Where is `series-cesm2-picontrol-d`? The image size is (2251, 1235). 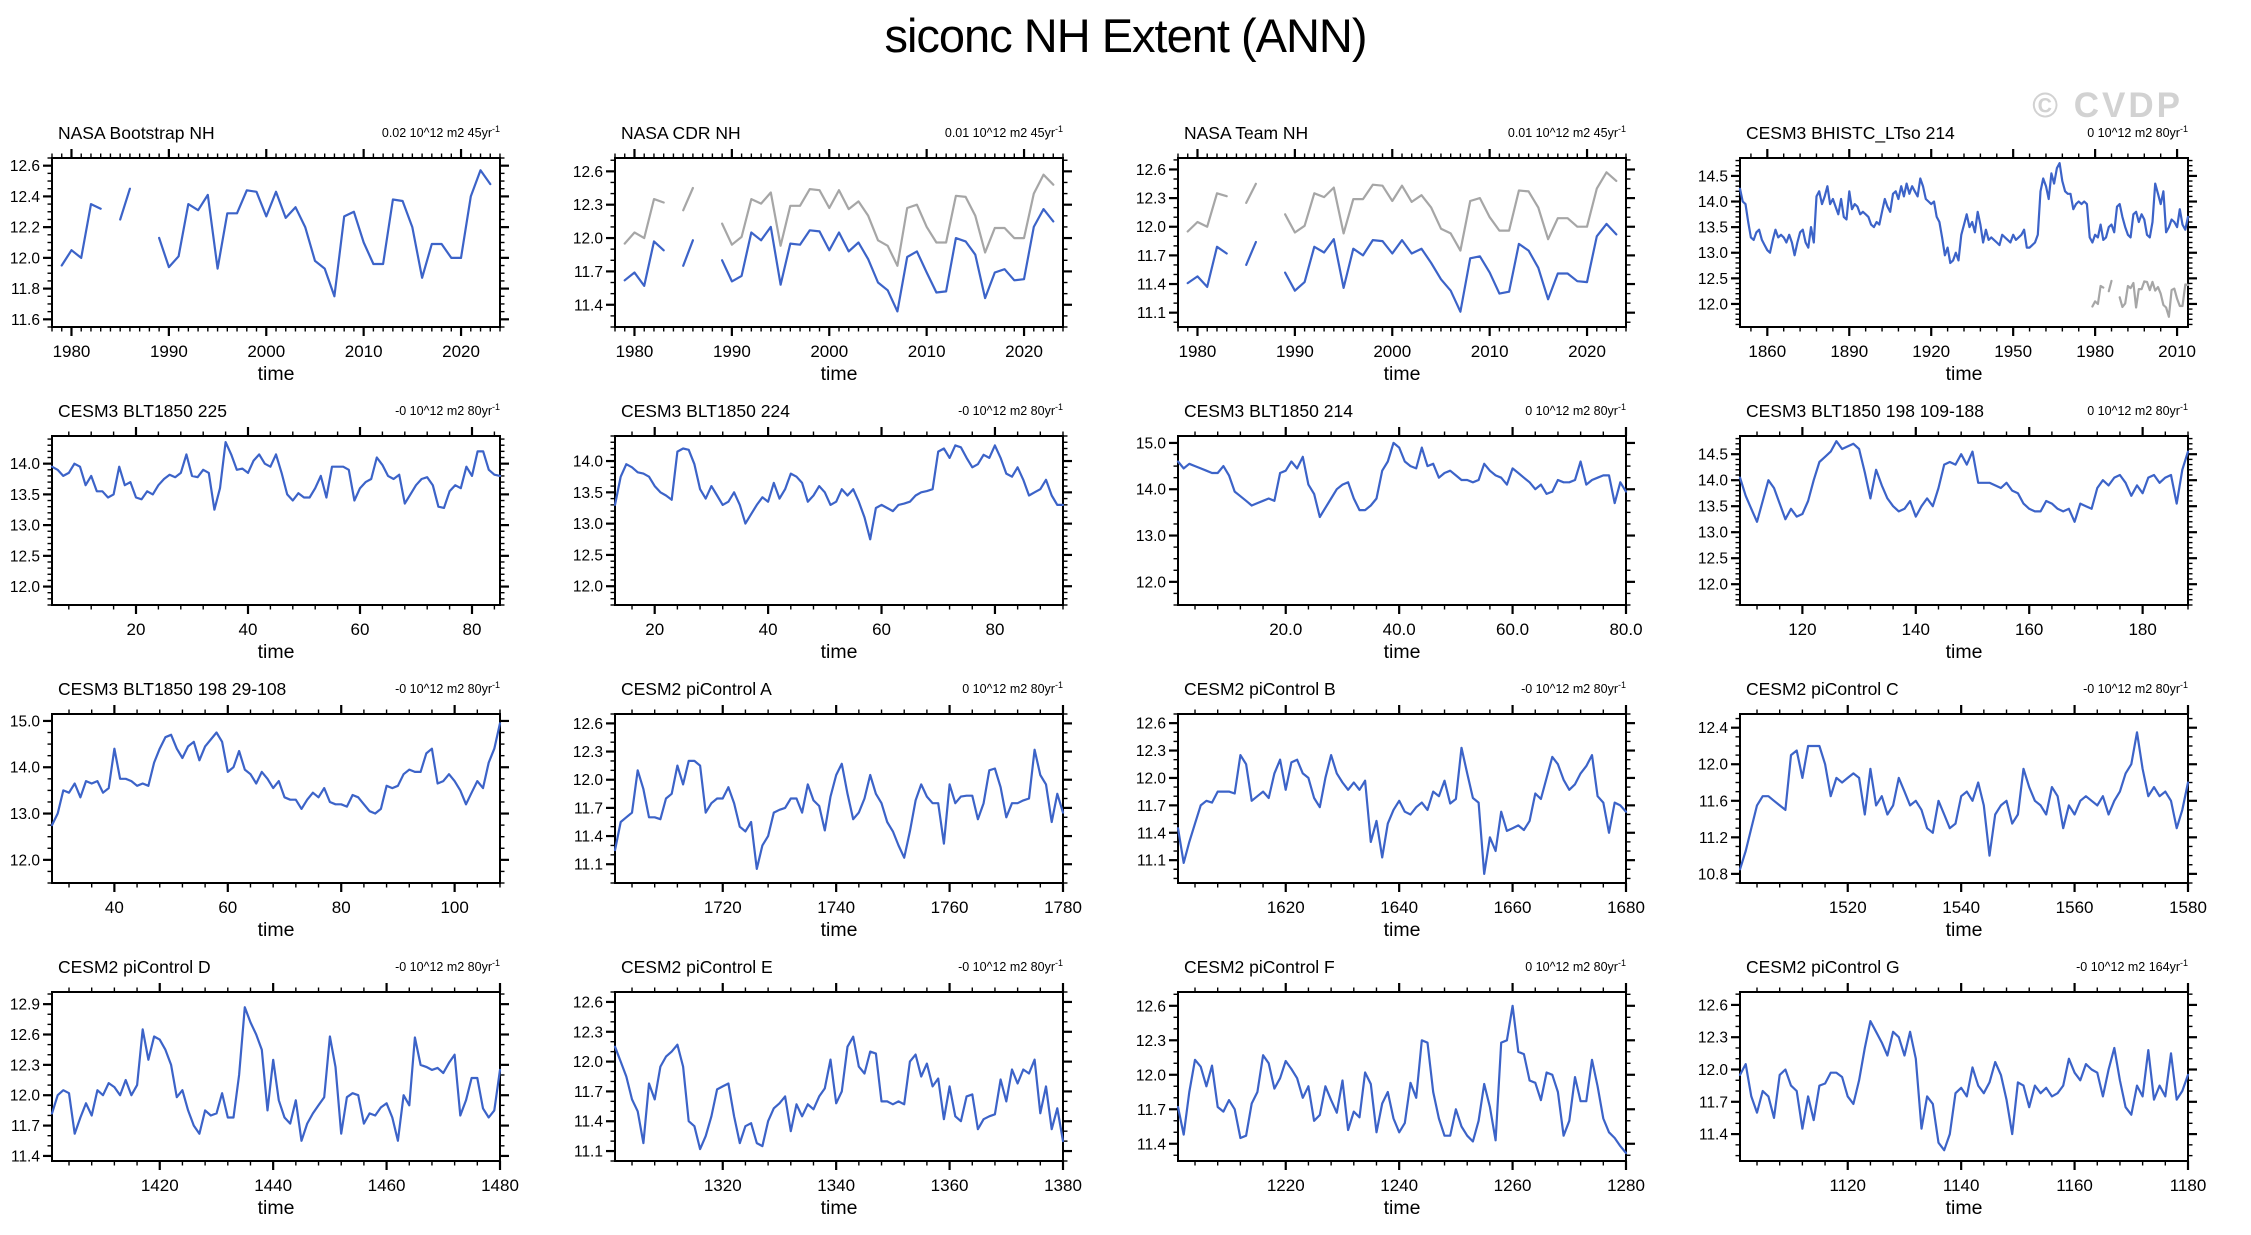 series-cesm2-picontrol-d is located at coordinates (276, 1074).